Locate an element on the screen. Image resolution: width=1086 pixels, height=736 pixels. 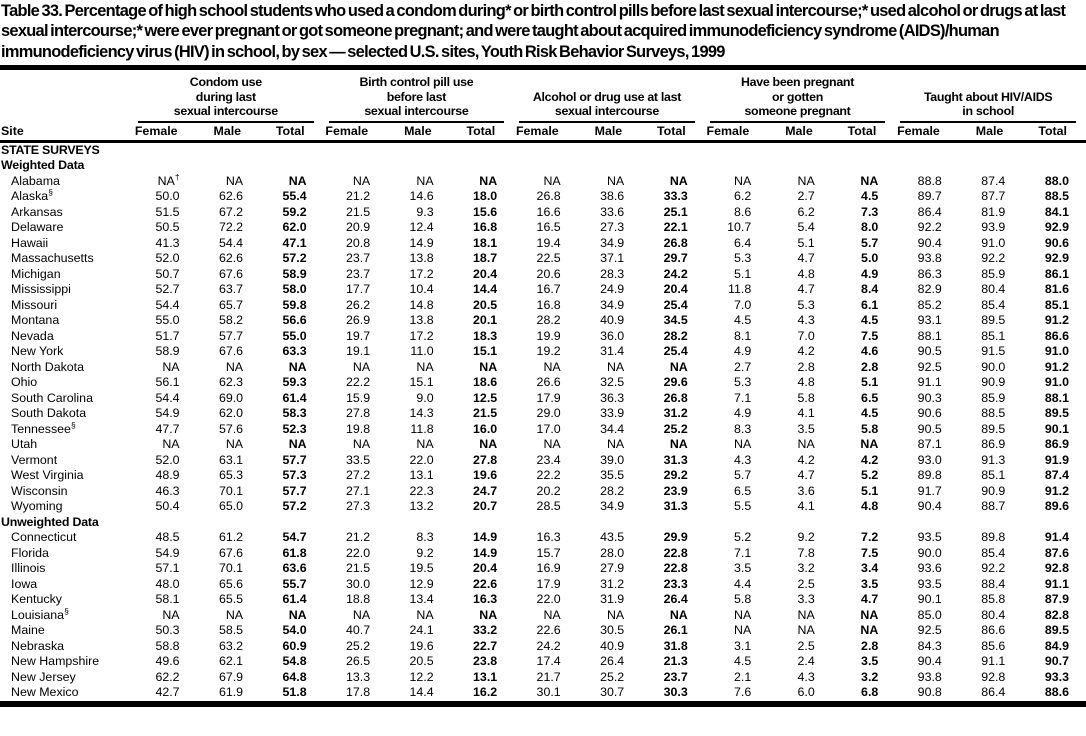
value-cell: 5.8 is located at coordinates (743, 599).